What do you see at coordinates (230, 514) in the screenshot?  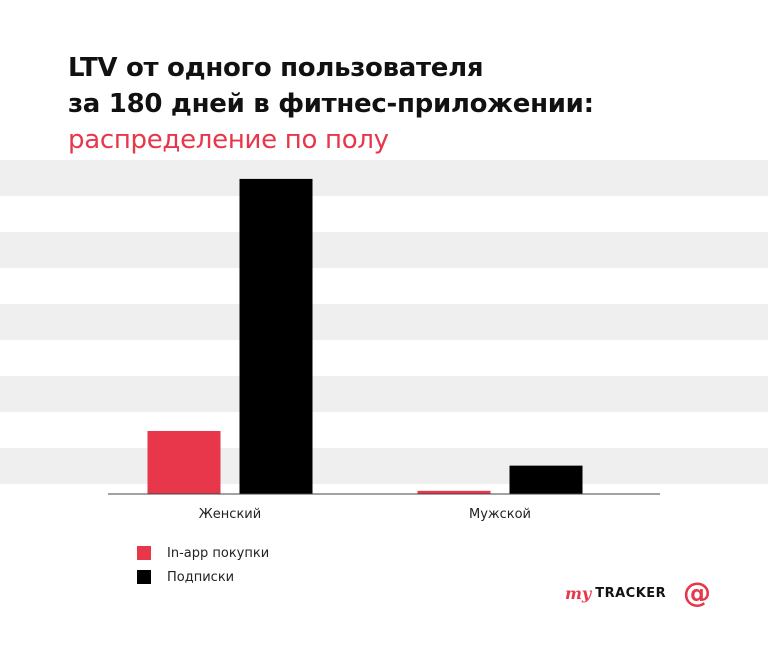 I see `x-tick-label-0: Женский` at bounding box center [230, 514].